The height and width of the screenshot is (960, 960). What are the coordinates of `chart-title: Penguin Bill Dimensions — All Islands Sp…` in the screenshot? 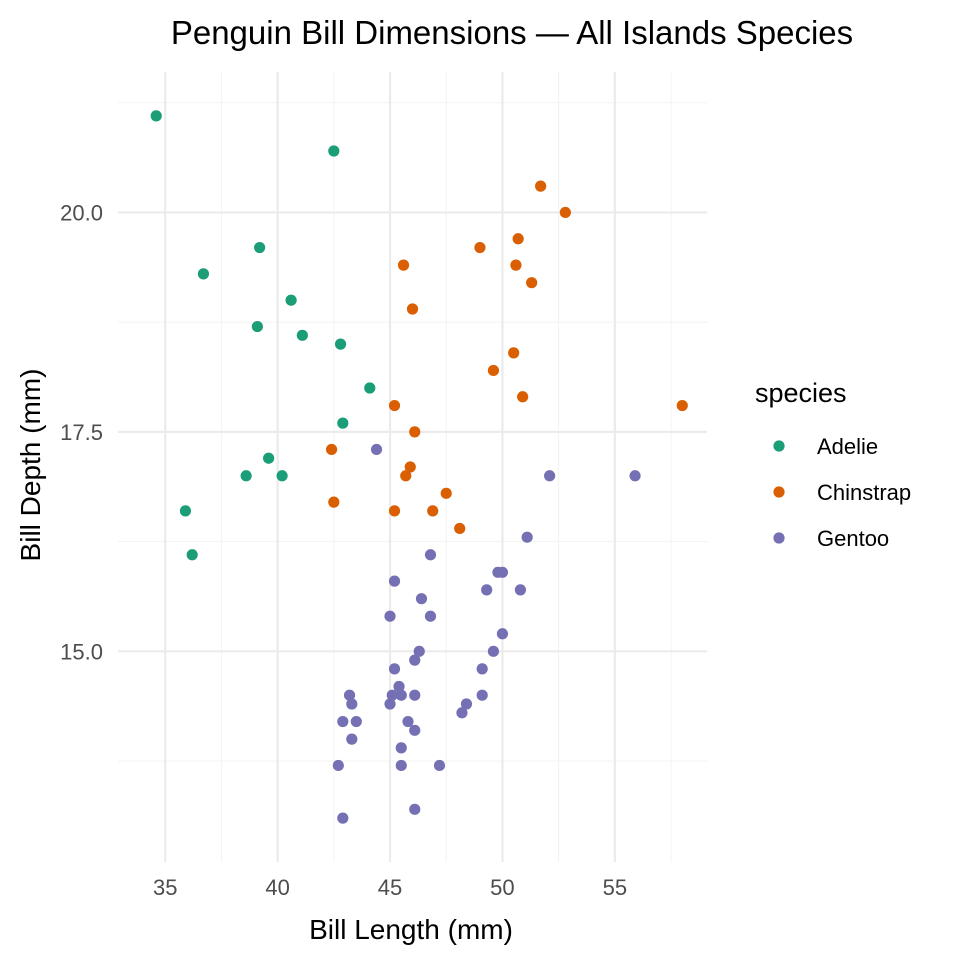 It's located at (512, 32).